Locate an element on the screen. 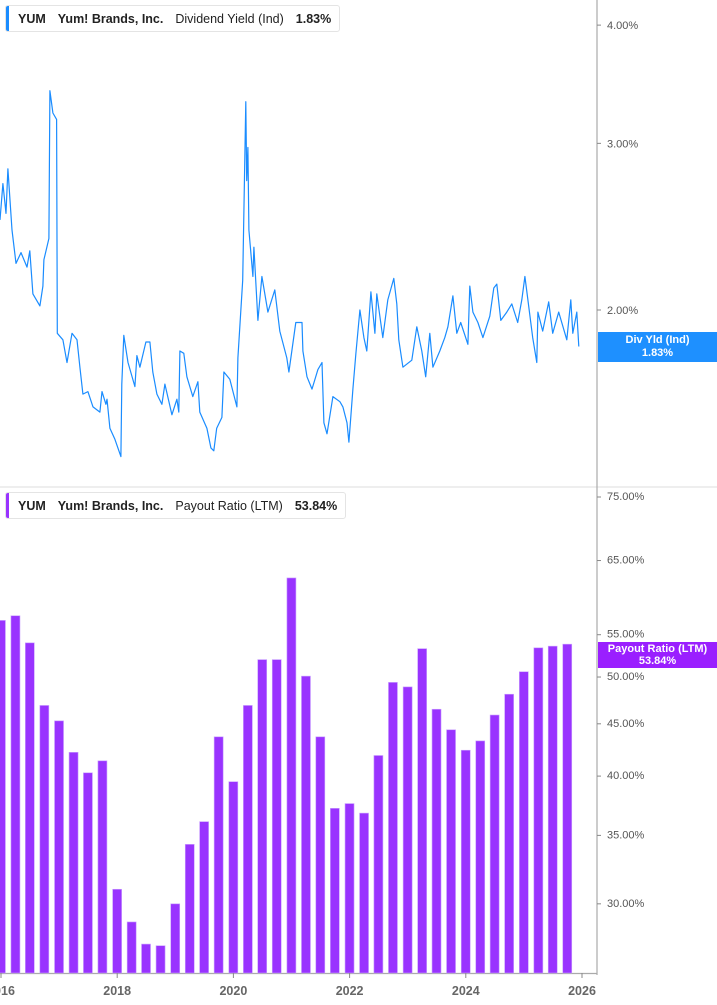 This screenshot has height=1005, width=717. payout-value-tag: Payout Ratio (LTM) 53.84% is located at coordinates (657, 655).